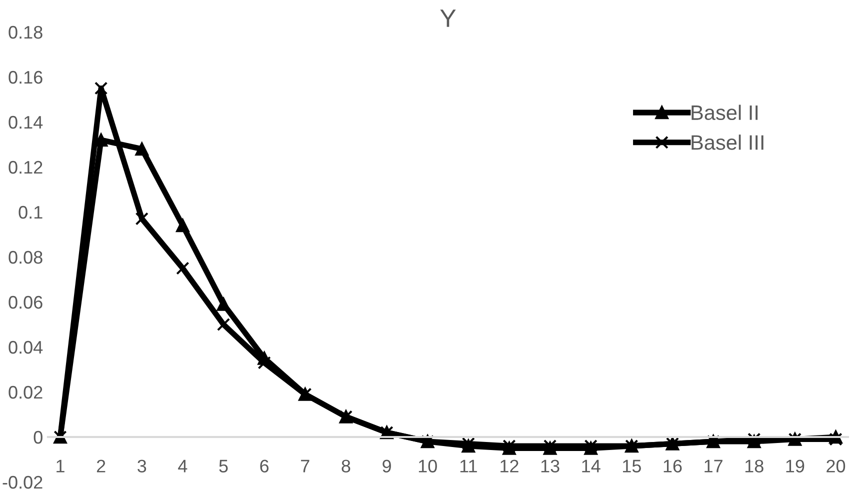  Describe the element at coordinates (25, 347) in the screenshot. I see `y-tick-label: 0.04` at that location.